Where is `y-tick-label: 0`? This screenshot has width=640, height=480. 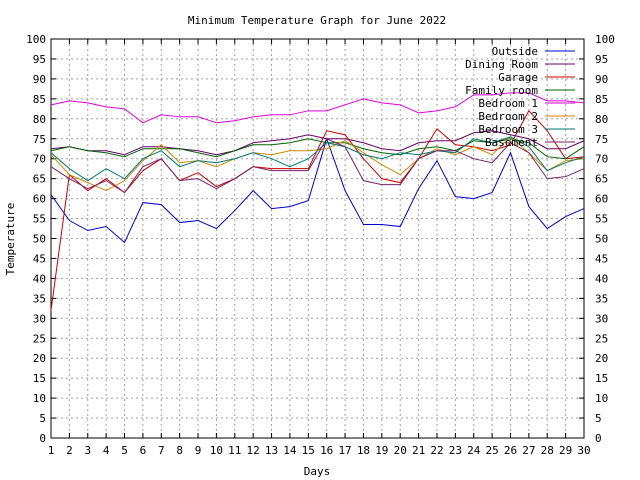
y-tick-label: 0 is located at coordinates (42, 438).